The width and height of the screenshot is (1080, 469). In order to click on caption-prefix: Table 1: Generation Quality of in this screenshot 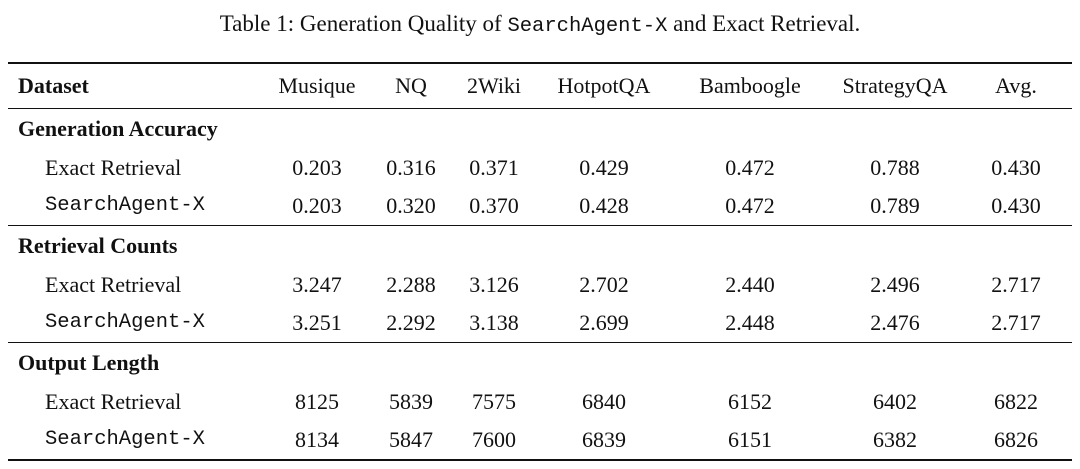, I will do `click(363, 23)`.